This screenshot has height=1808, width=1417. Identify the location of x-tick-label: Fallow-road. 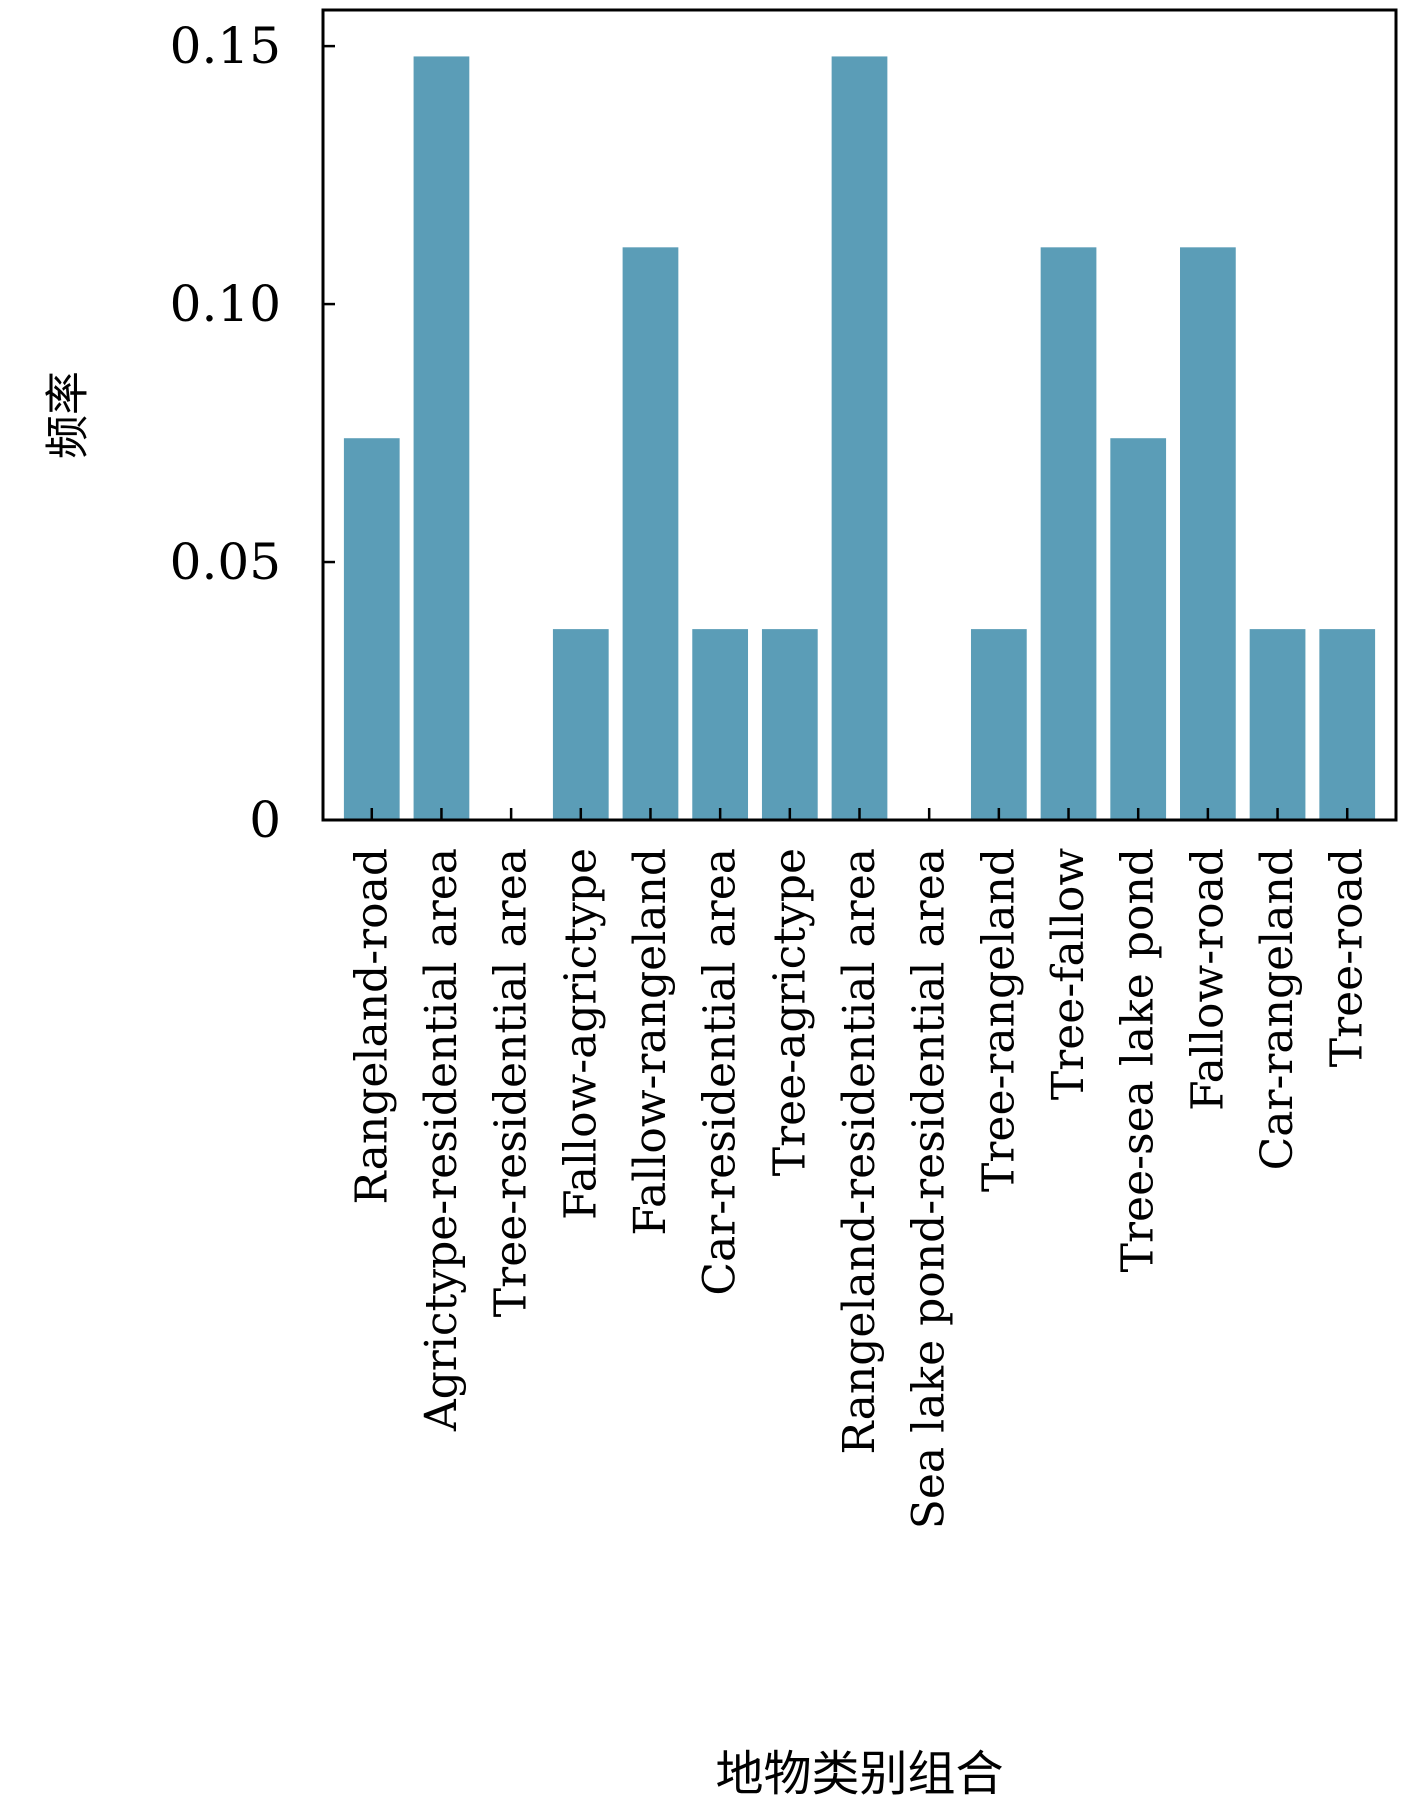
(1207, 979).